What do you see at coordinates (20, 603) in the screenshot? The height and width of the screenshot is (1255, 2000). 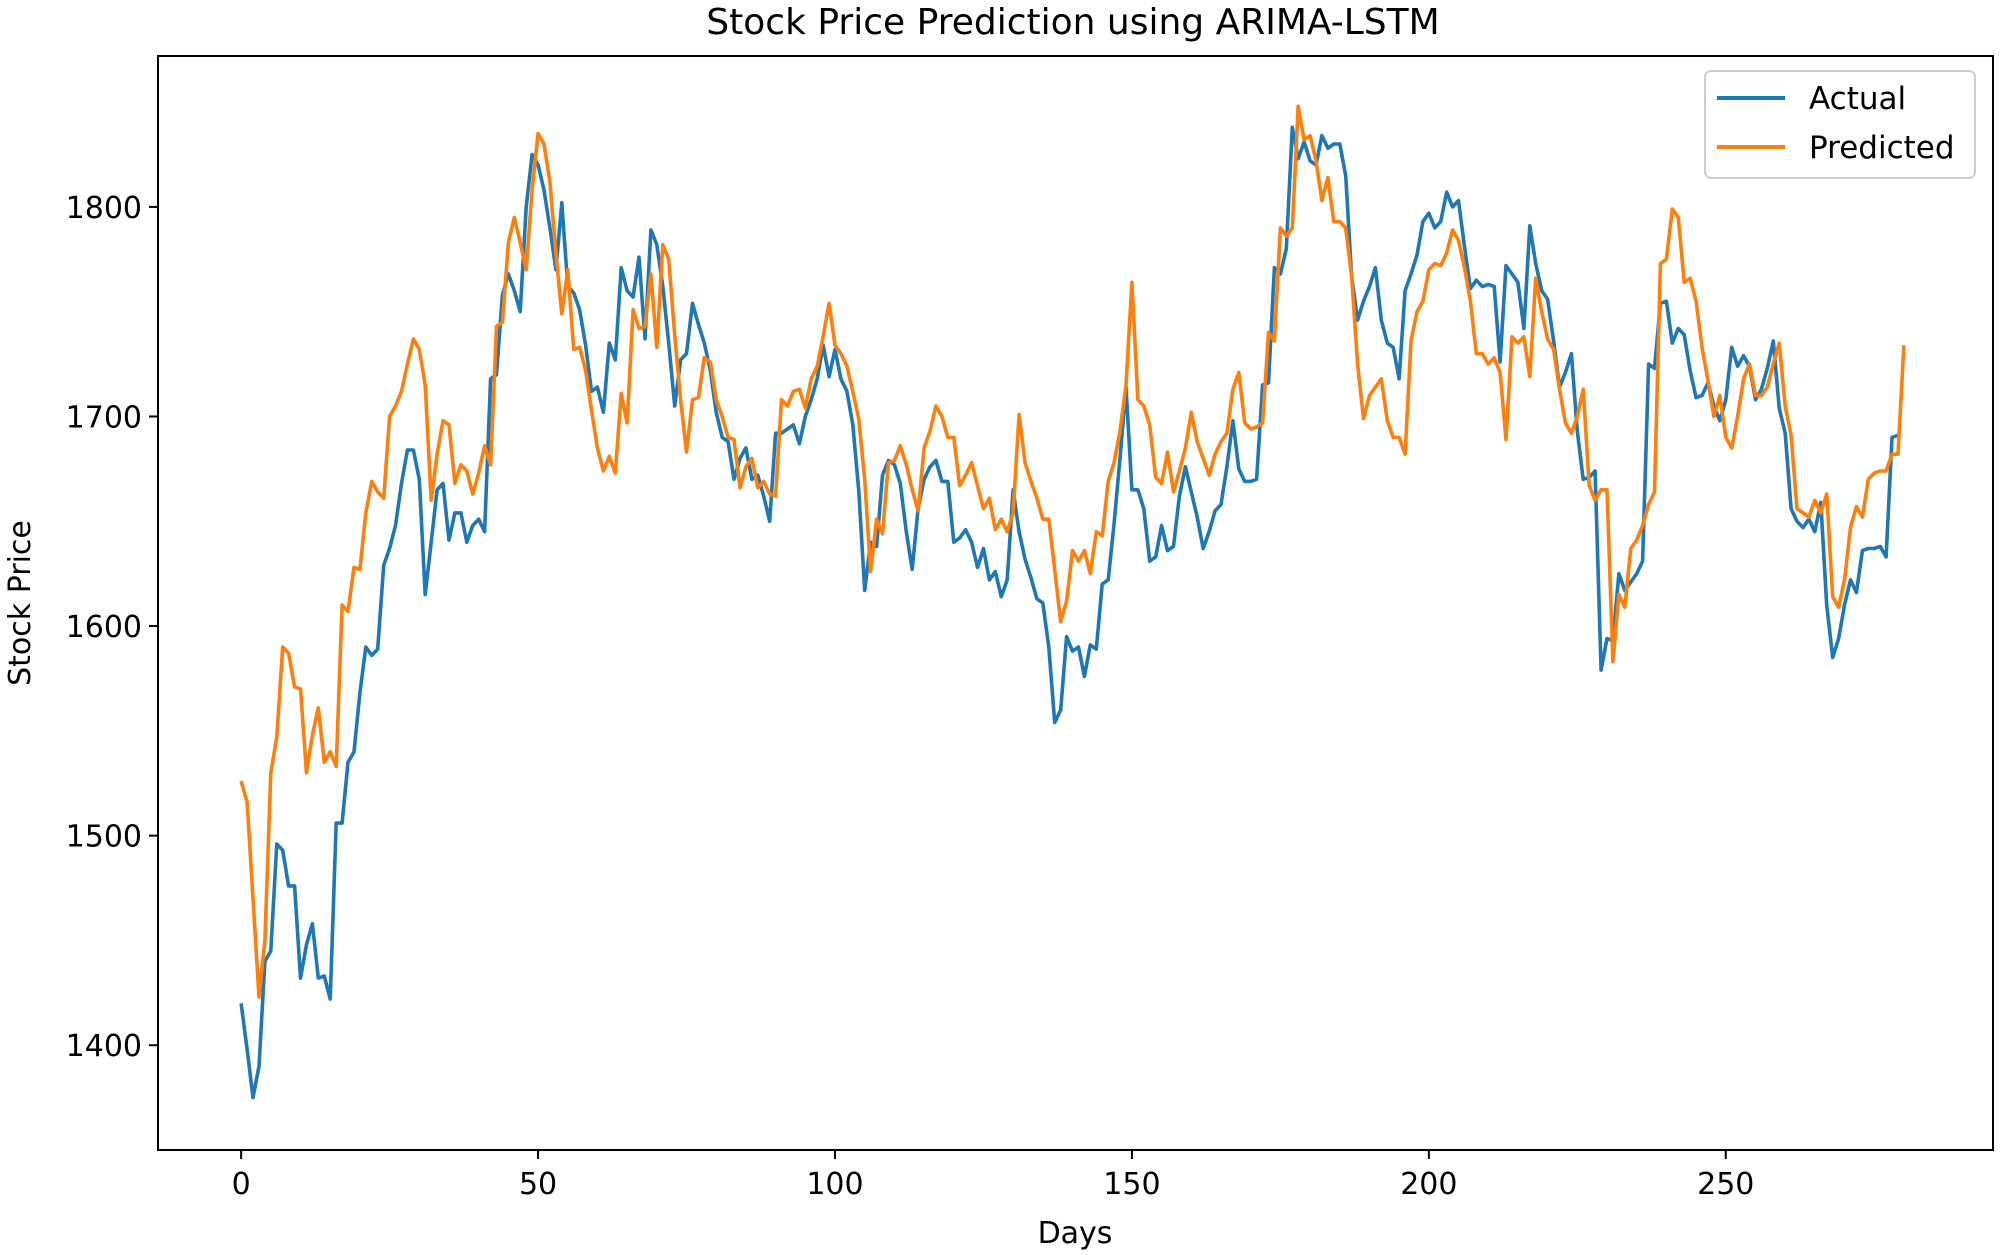 I see `y-axis-label: Stock Price` at bounding box center [20, 603].